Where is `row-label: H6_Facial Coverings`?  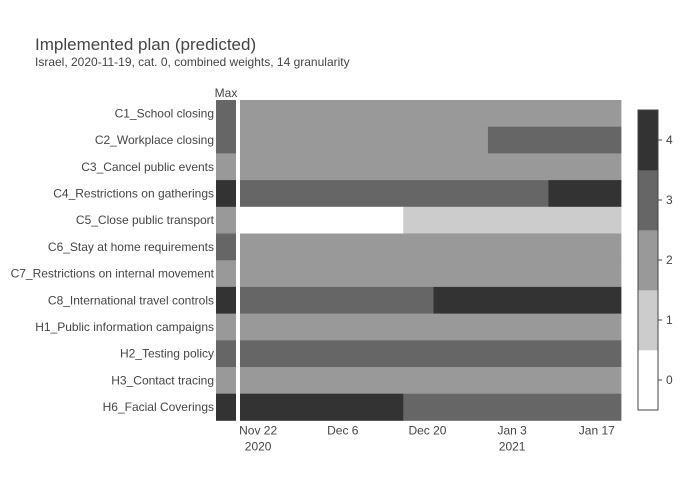
row-label: H6_Facial Coverings is located at coordinates (158, 407).